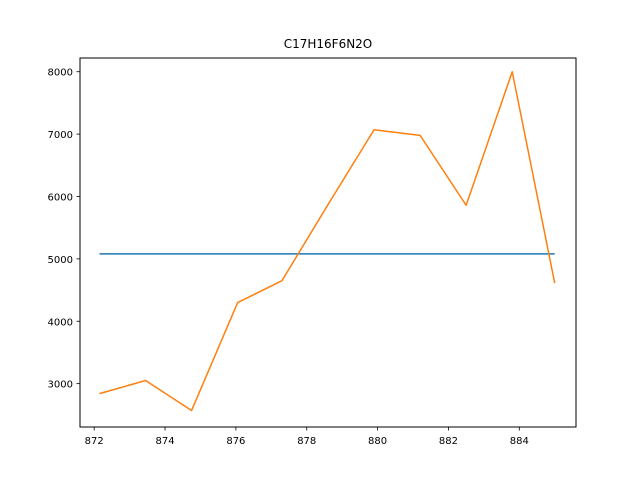  Describe the element at coordinates (235, 441) in the screenshot. I see `x-tick-label: 876` at that location.